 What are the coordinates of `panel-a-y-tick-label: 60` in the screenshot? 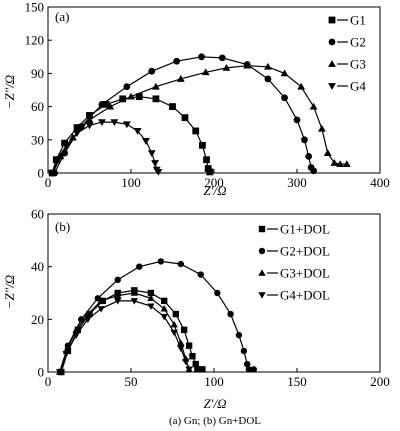 It's located at (37, 106).